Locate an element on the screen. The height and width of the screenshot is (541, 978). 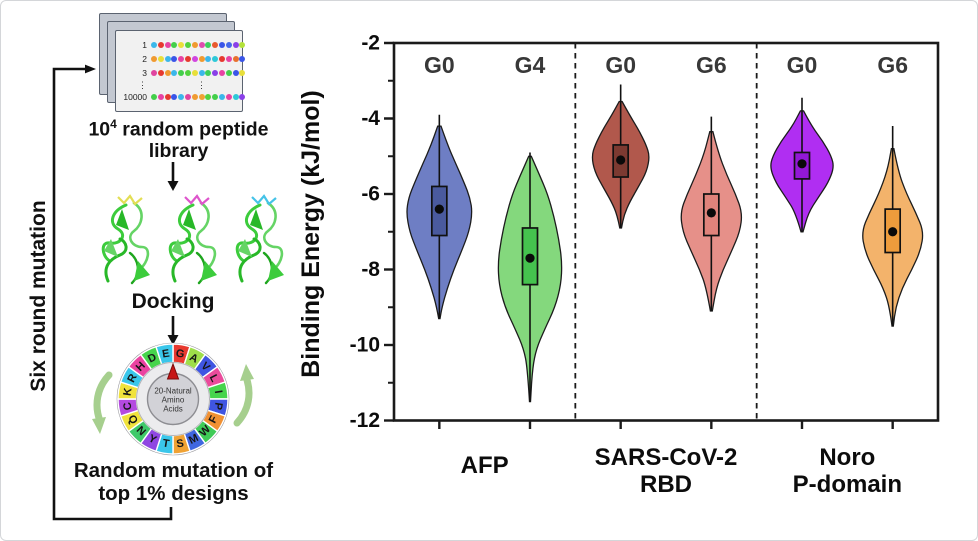
y-tick-label: -4 is located at coordinates (370, 118).